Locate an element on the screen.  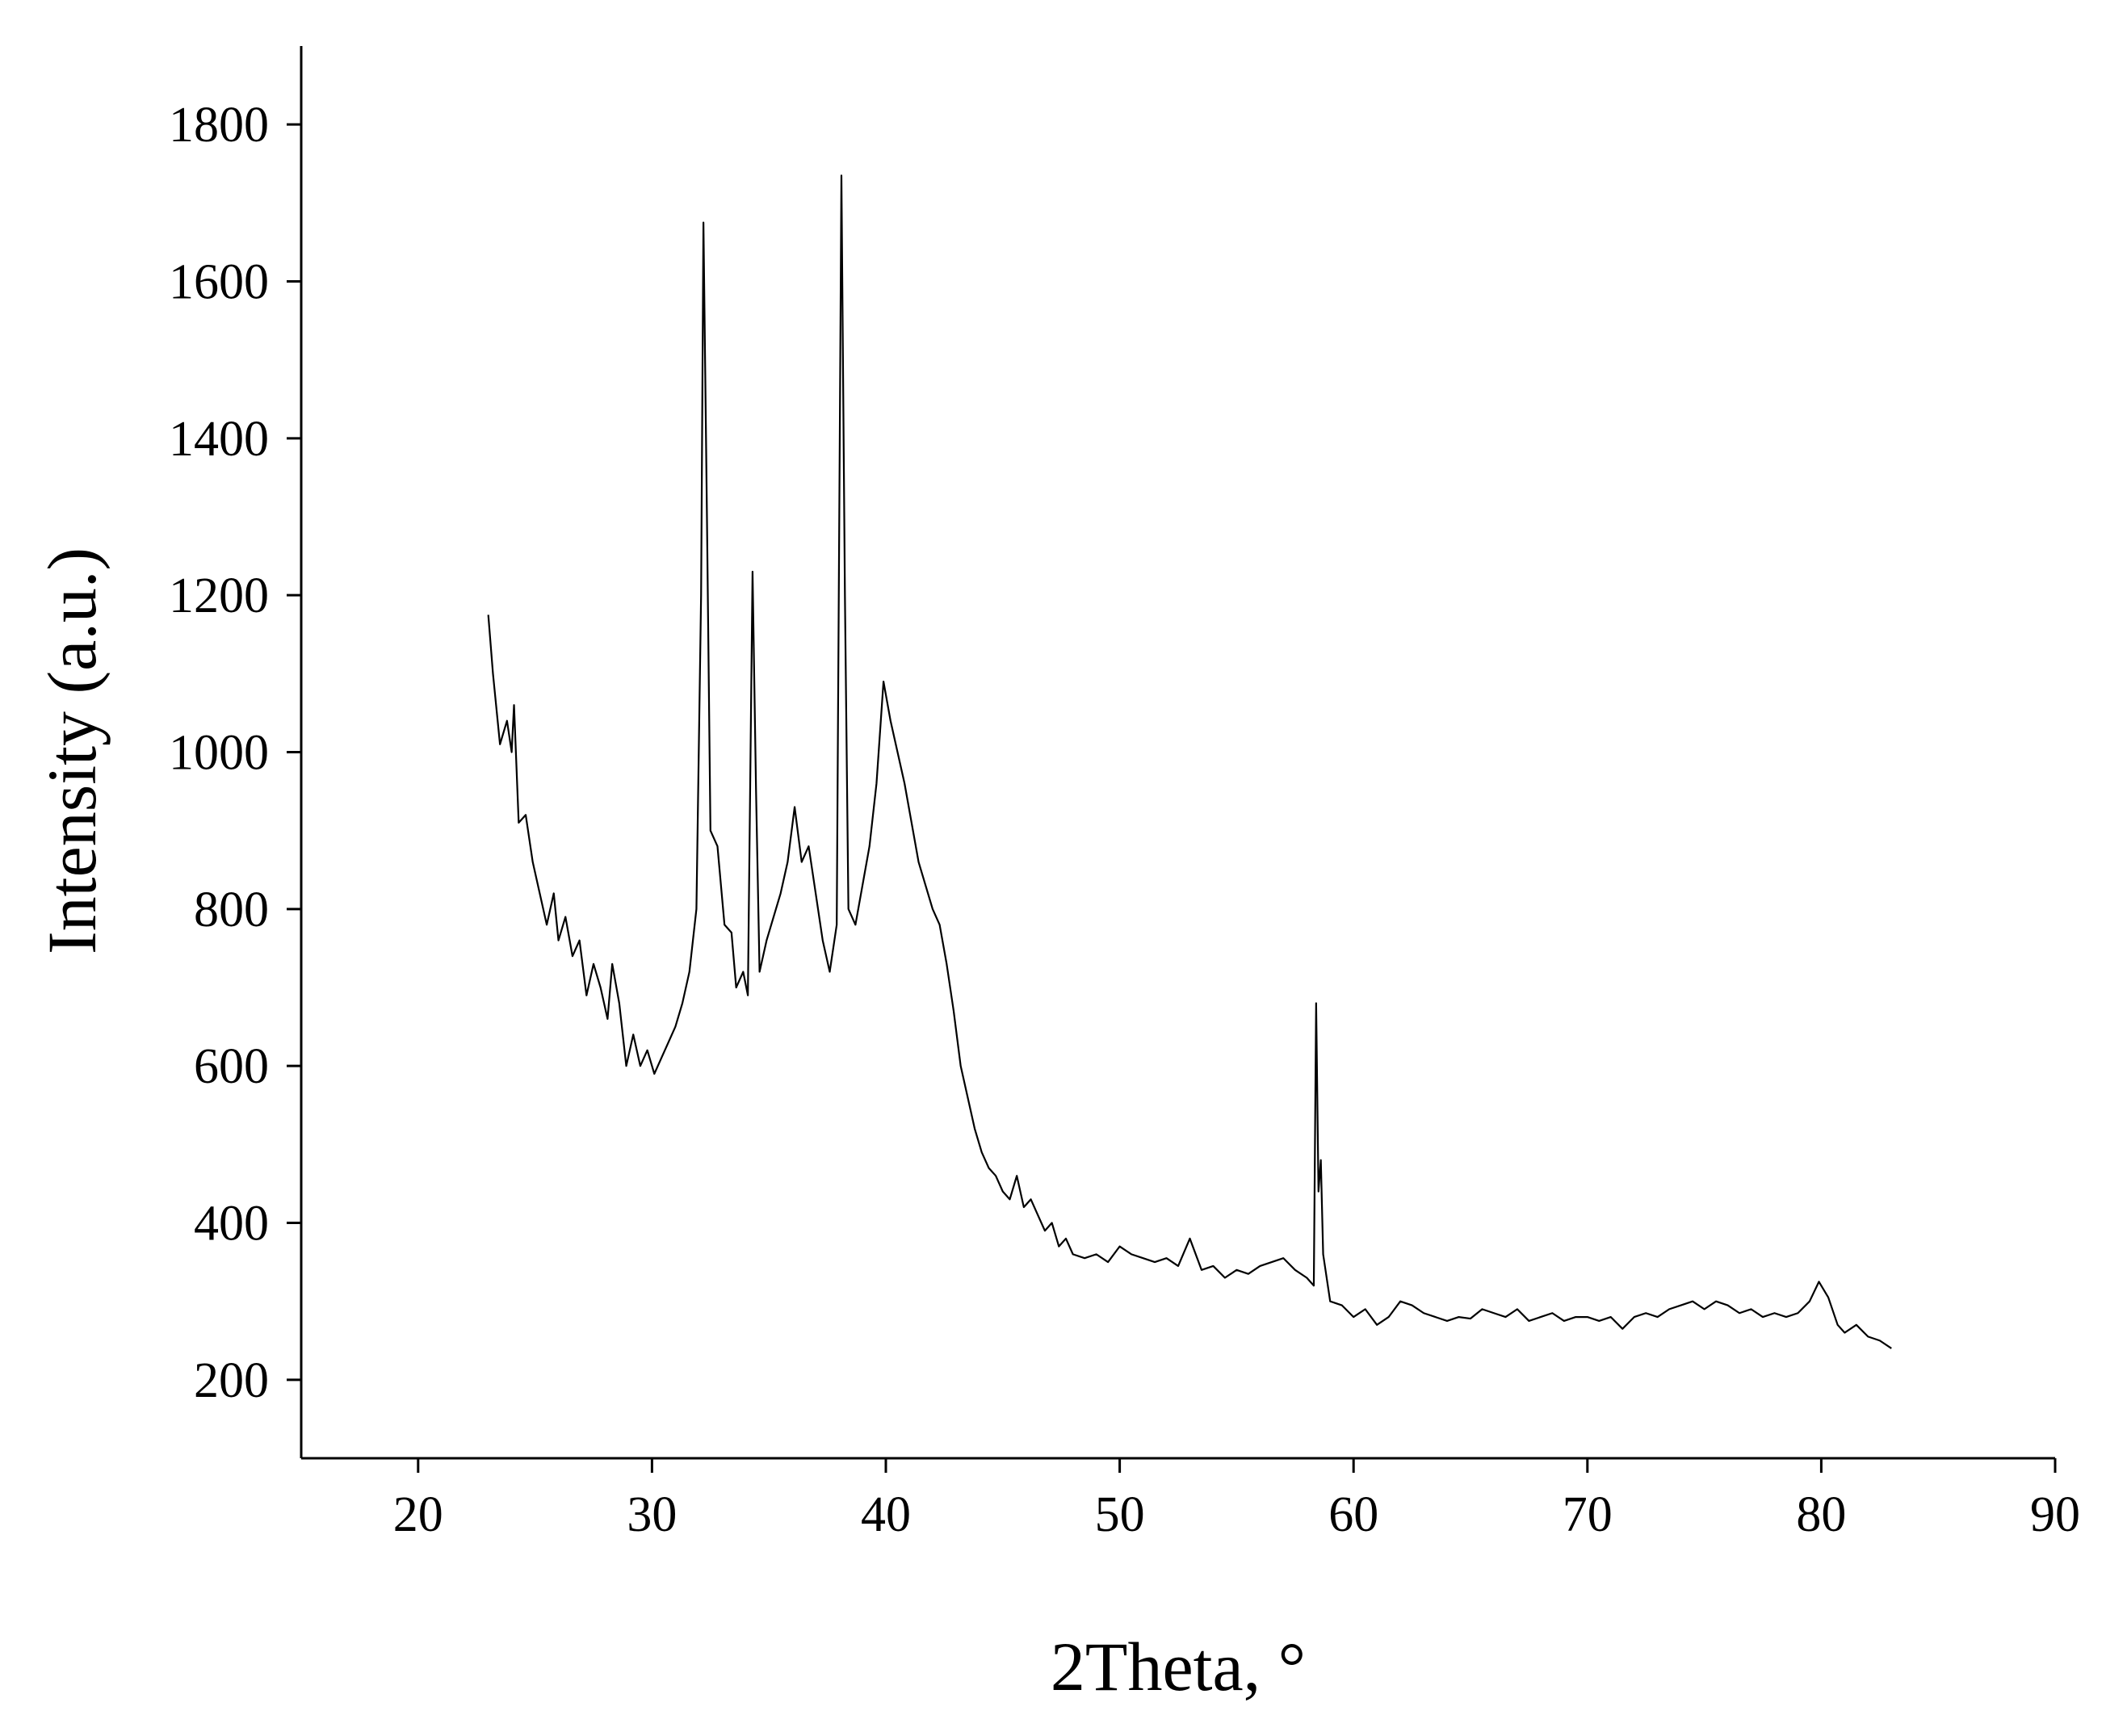
y-tick-label: 200 is located at coordinates (231, 1380).